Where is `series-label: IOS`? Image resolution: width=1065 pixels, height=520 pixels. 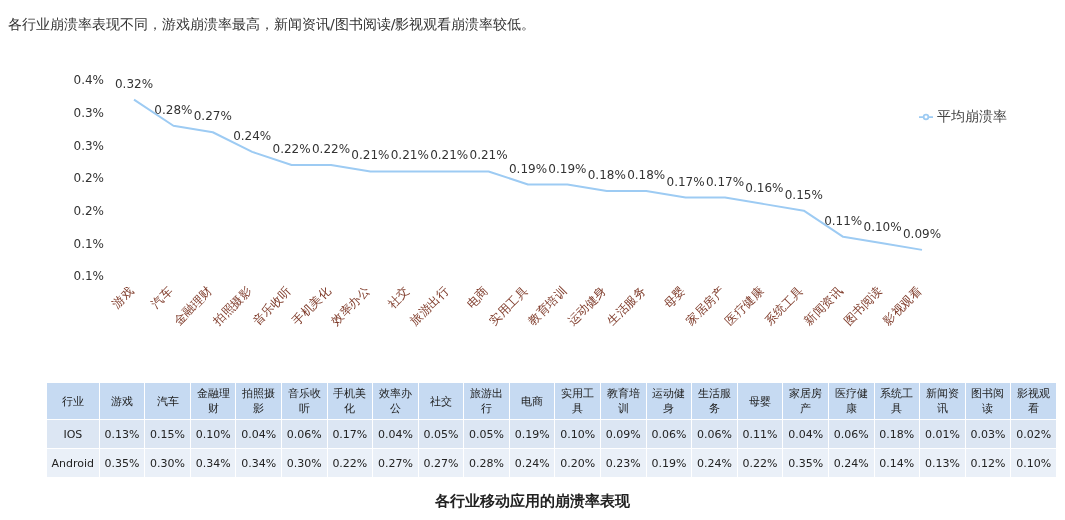
series-label: IOS is located at coordinates (73, 434).